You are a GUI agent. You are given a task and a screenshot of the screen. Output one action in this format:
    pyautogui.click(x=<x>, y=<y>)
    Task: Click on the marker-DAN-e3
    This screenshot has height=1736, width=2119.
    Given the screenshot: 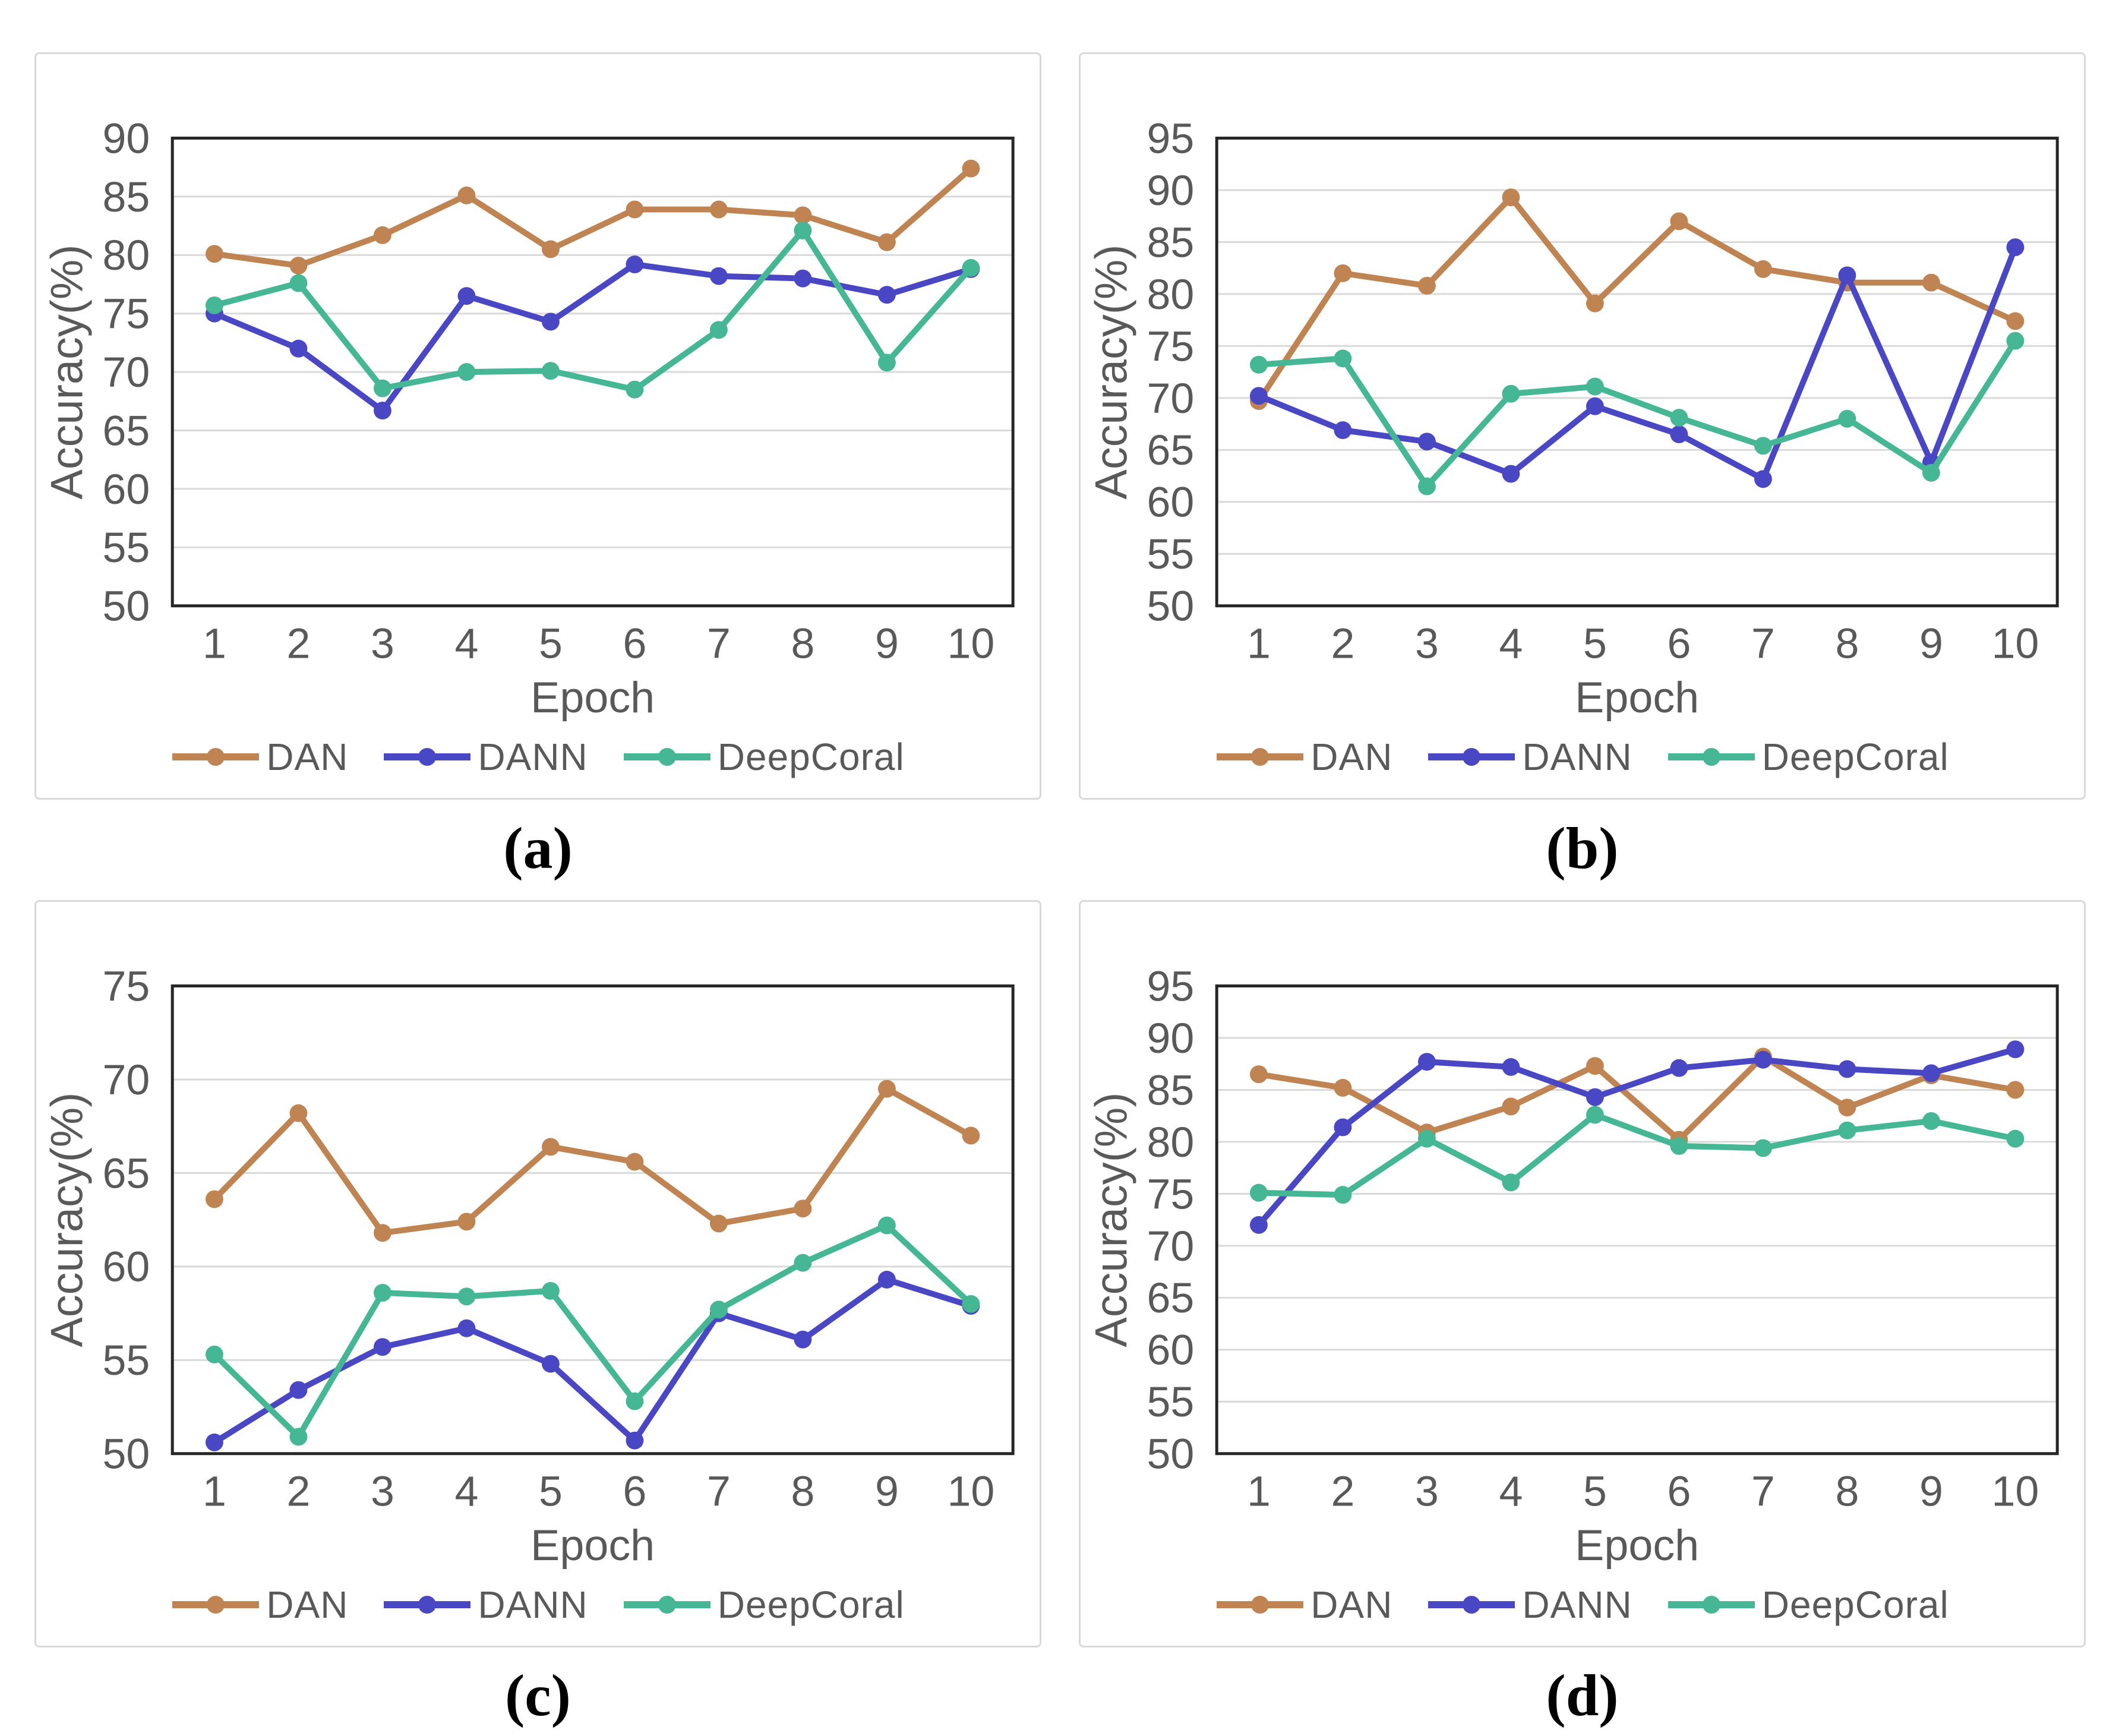 What is the action you would take?
    pyautogui.click(x=1426, y=285)
    